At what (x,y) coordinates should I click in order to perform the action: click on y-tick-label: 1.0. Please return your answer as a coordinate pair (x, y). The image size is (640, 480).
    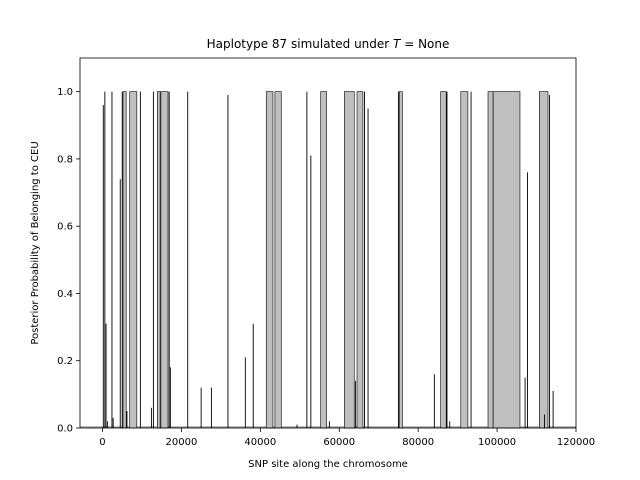
    Looking at the image, I should click on (65, 92).